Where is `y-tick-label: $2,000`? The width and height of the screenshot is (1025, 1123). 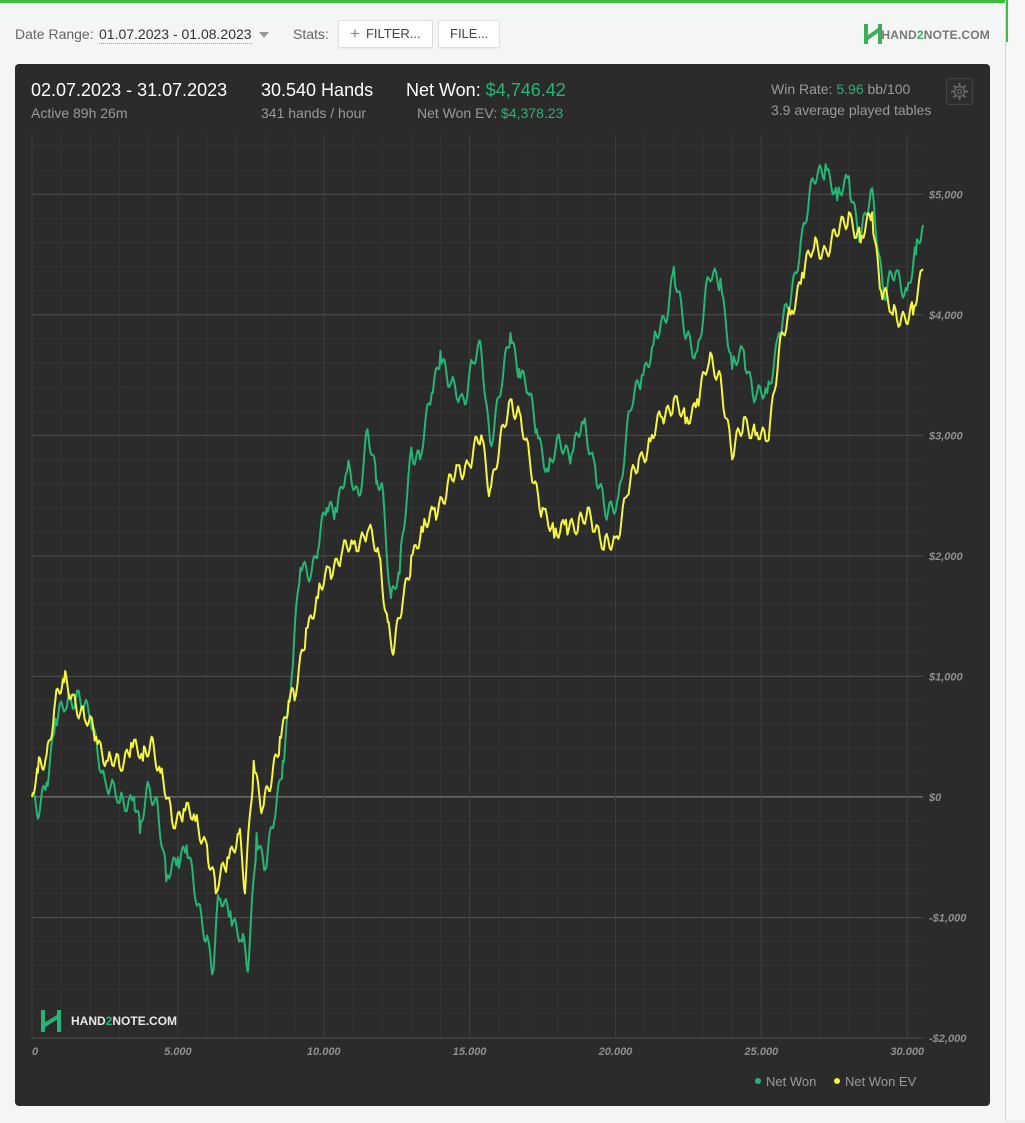 y-tick-label: $2,000 is located at coordinates (946, 557).